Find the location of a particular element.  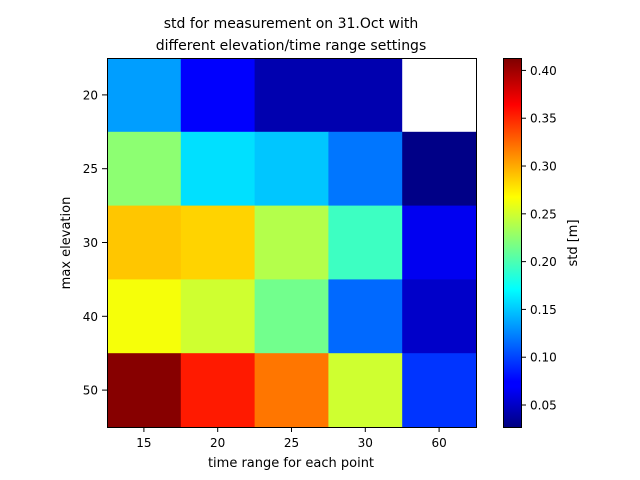

x-tick-label: 30 is located at coordinates (365, 443).